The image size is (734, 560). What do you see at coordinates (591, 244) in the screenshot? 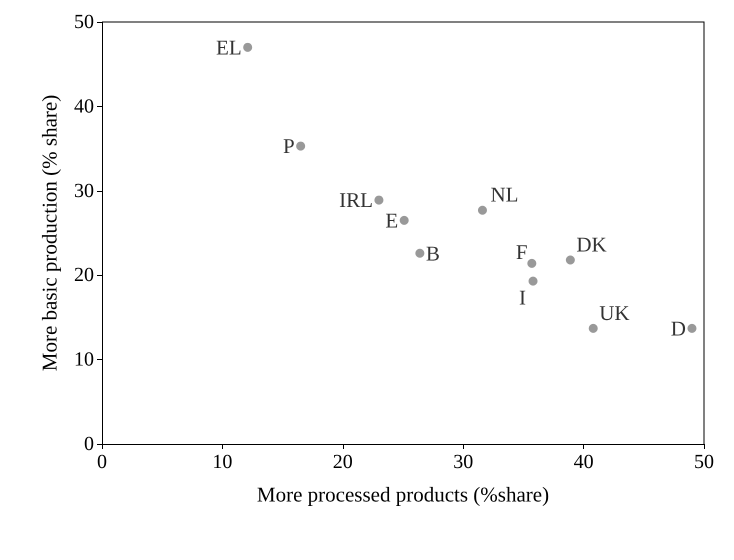
I see `annotation: DK` at bounding box center [591, 244].